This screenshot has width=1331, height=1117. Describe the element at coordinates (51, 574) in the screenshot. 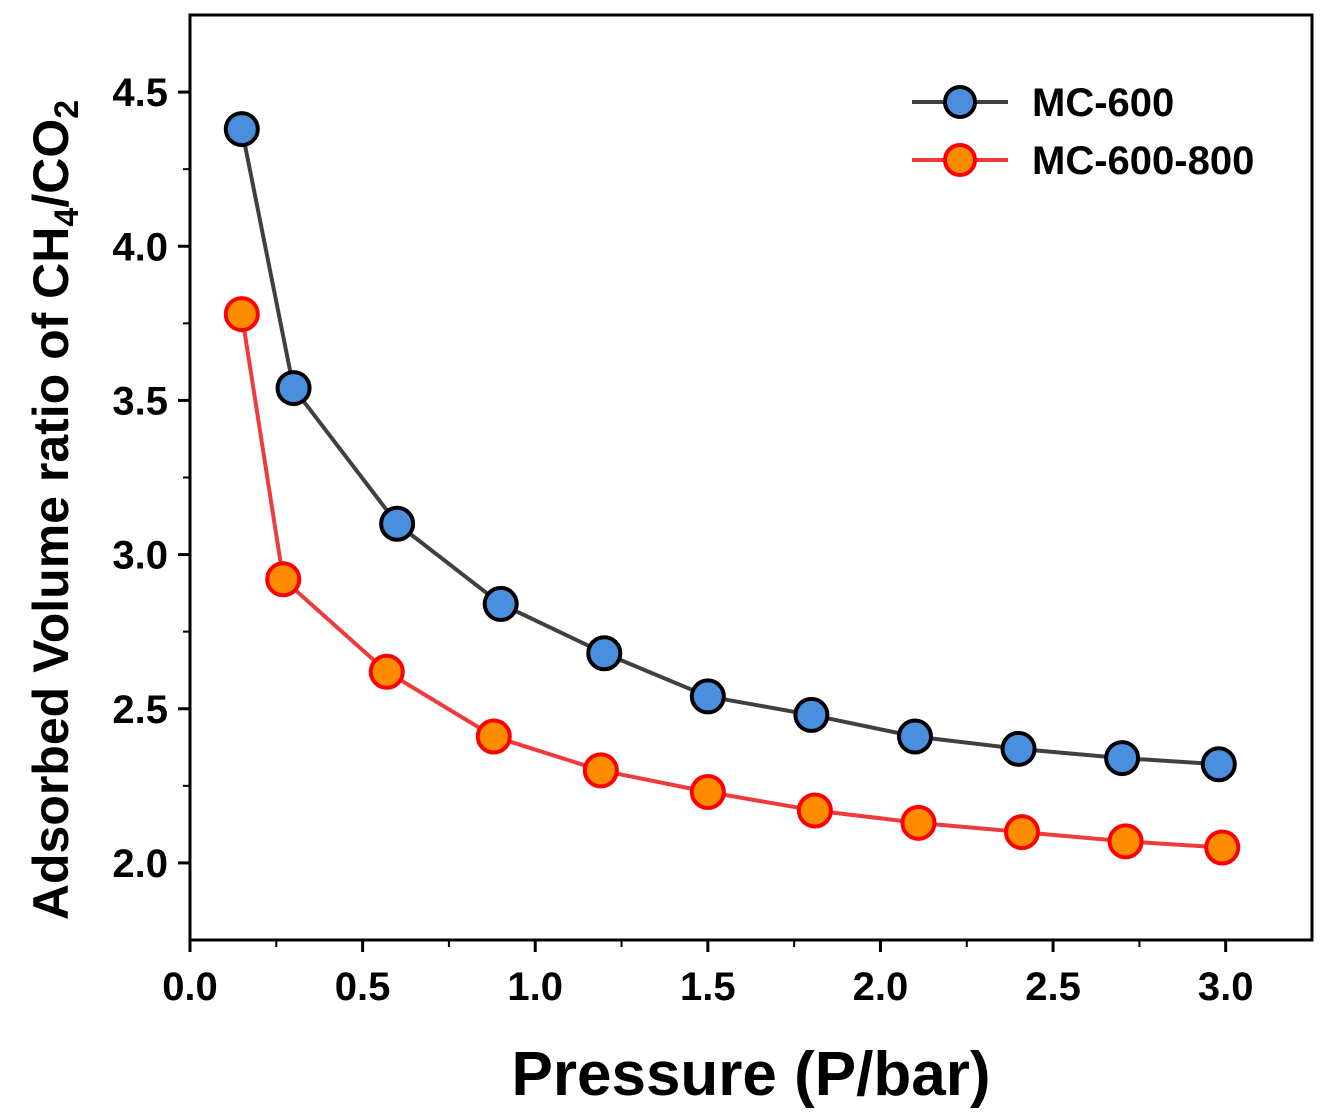

I see `y-axis-title-main: Adsorbed Volume ratio of CH` at that location.